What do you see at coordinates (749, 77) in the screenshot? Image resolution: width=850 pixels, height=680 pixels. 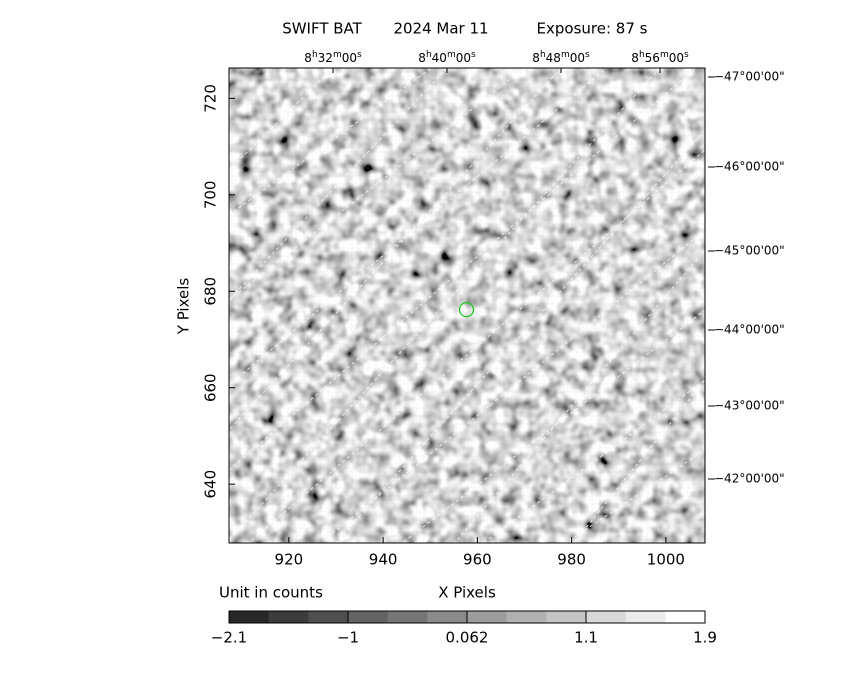 I see `dec-label: −47°00'00"` at bounding box center [749, 77].